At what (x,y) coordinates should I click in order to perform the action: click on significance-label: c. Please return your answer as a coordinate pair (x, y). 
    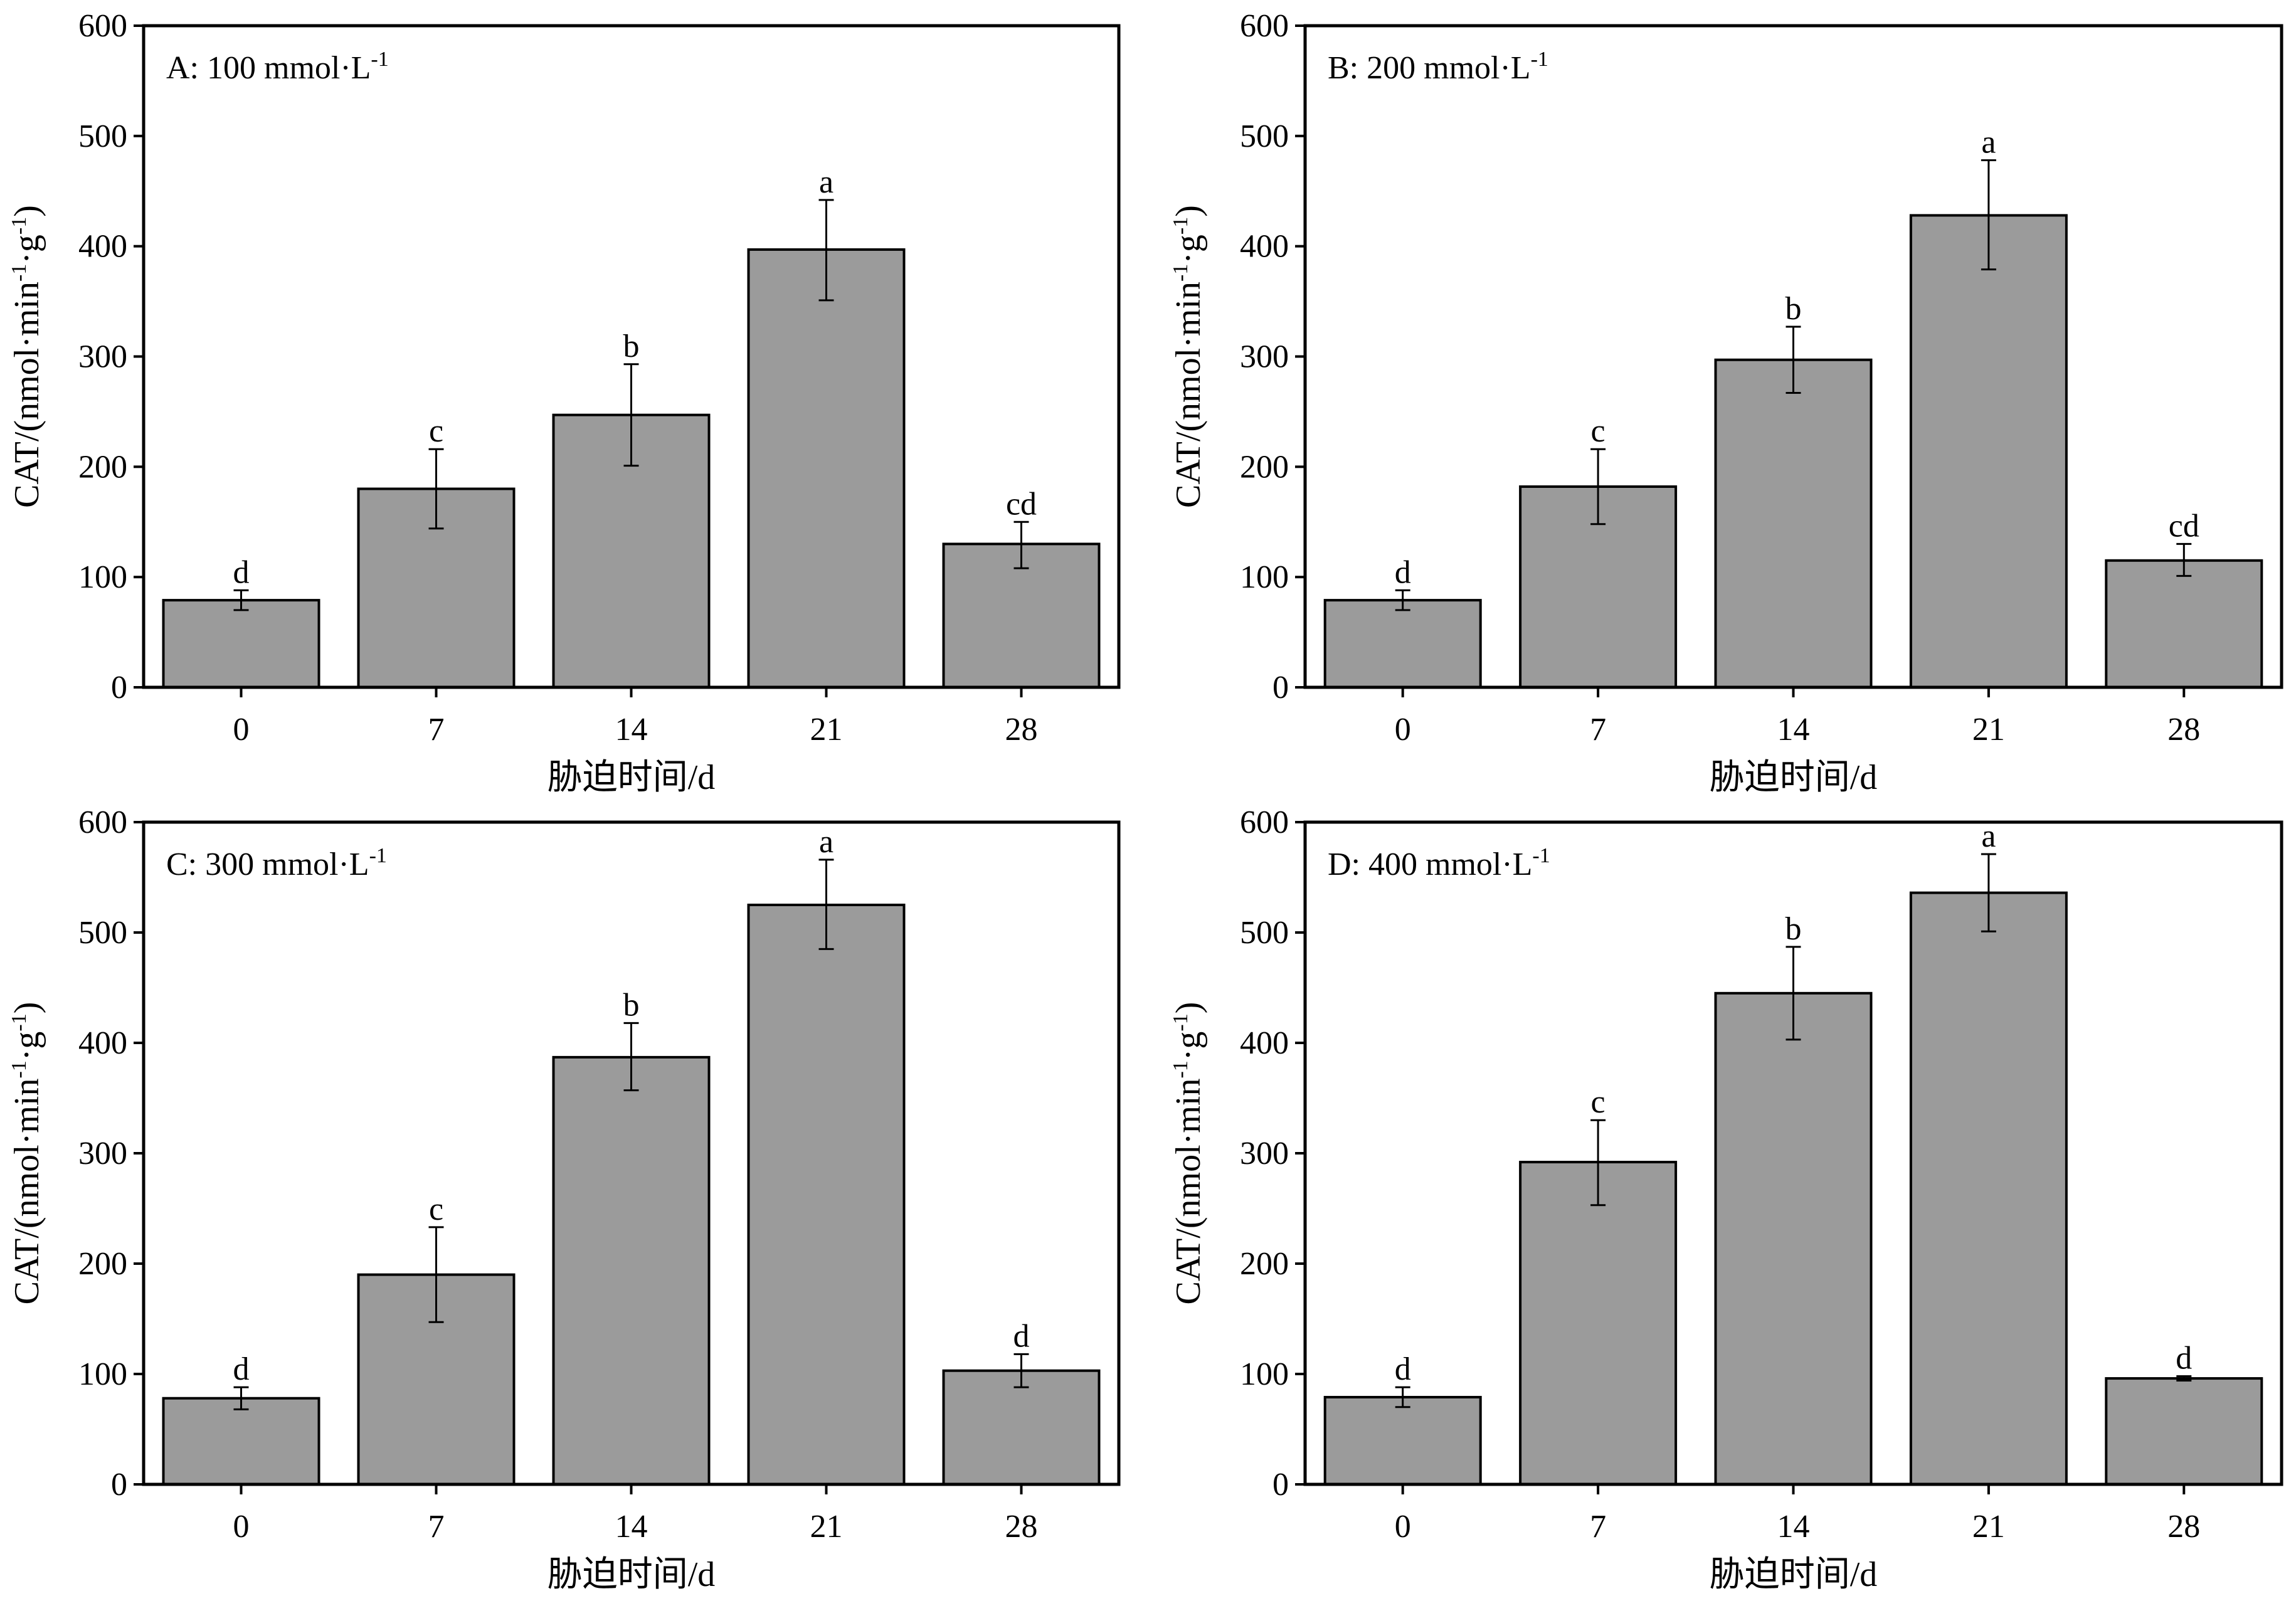
    Looking at the image, I should click on (1598, 431).